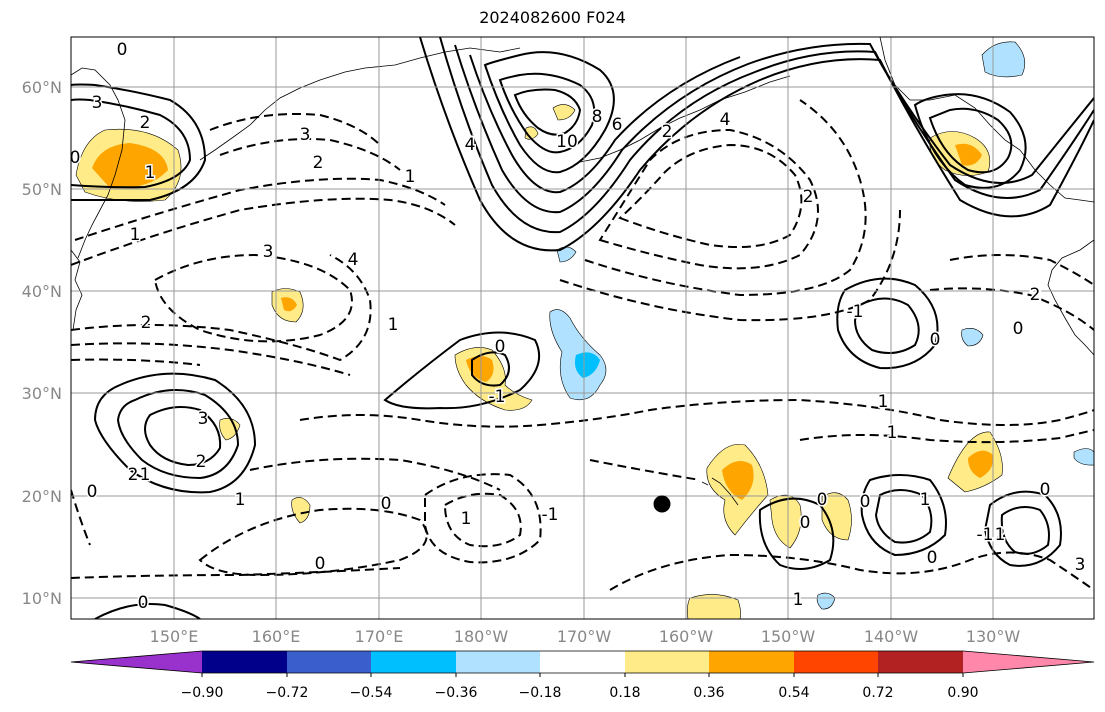 Image resolution: width=1105 pixels, height=712 pixels. Describe the element at coordinates (42, 189) in the screenshot. I see `lat-label: 50°N` at that location.